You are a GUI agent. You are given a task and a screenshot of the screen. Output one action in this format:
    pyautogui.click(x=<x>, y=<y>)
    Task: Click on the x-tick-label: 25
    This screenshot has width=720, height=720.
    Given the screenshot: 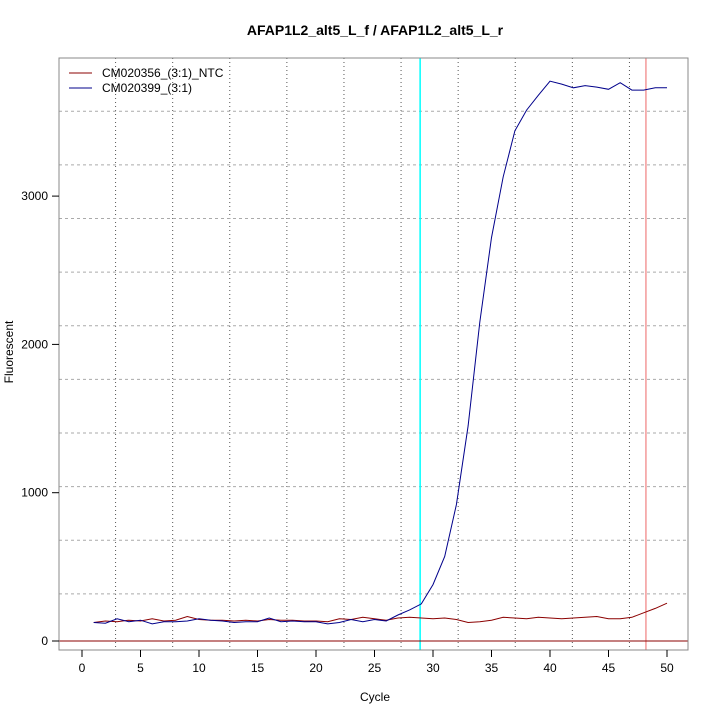 What is the action you would take?
    pyautogui.click(x=375, y=668)
    